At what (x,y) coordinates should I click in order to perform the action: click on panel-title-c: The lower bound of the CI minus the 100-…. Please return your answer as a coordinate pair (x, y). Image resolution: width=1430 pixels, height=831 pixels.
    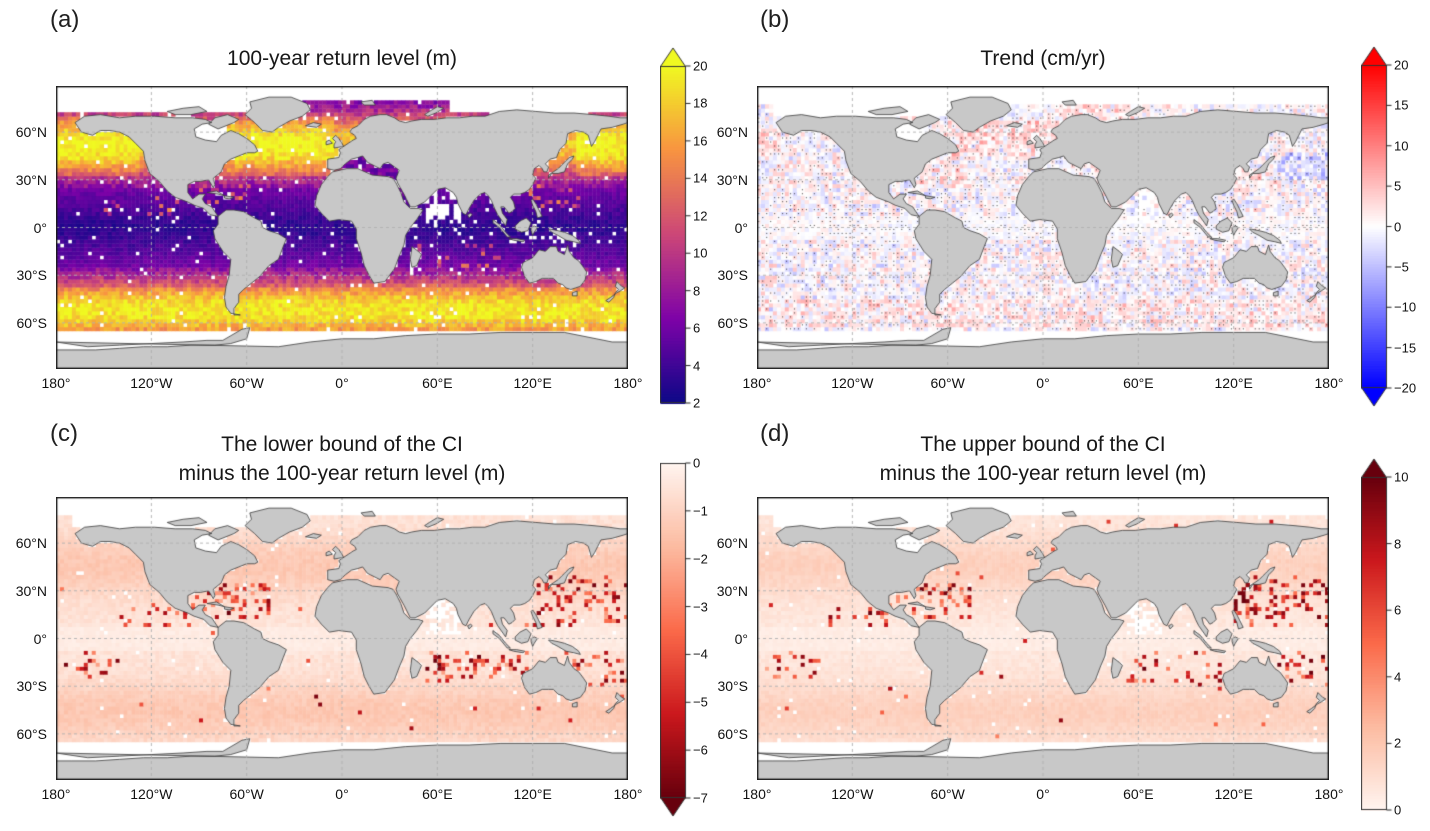
    Looking at the image, I should click on (342, 459).